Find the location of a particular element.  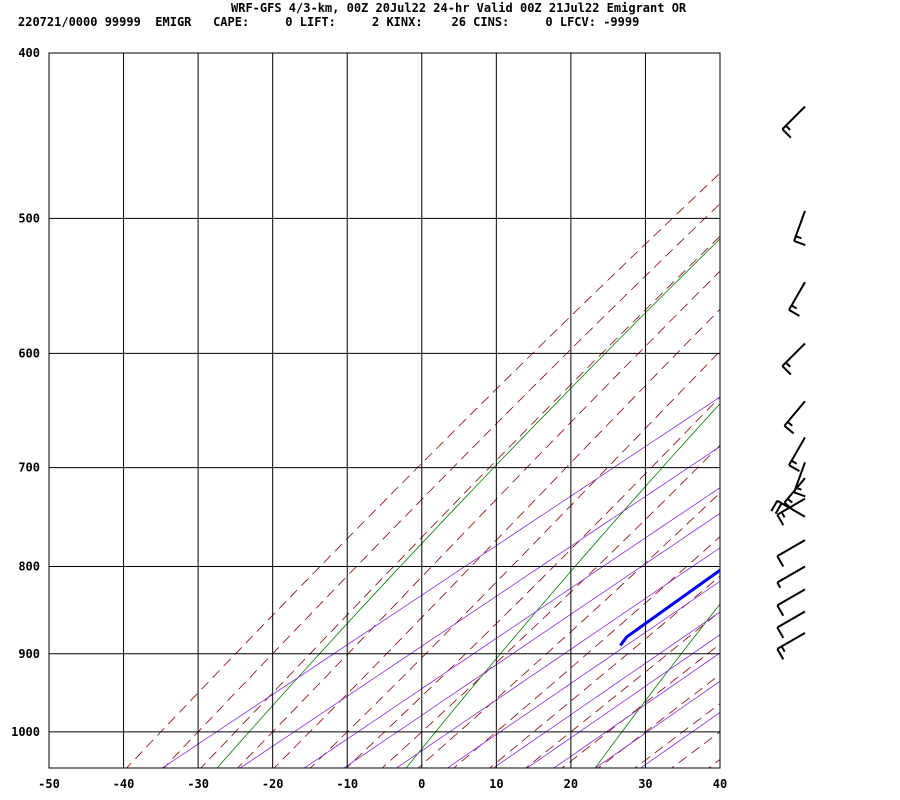

y-tick-label: 900 is located at coordinates (29, 654).